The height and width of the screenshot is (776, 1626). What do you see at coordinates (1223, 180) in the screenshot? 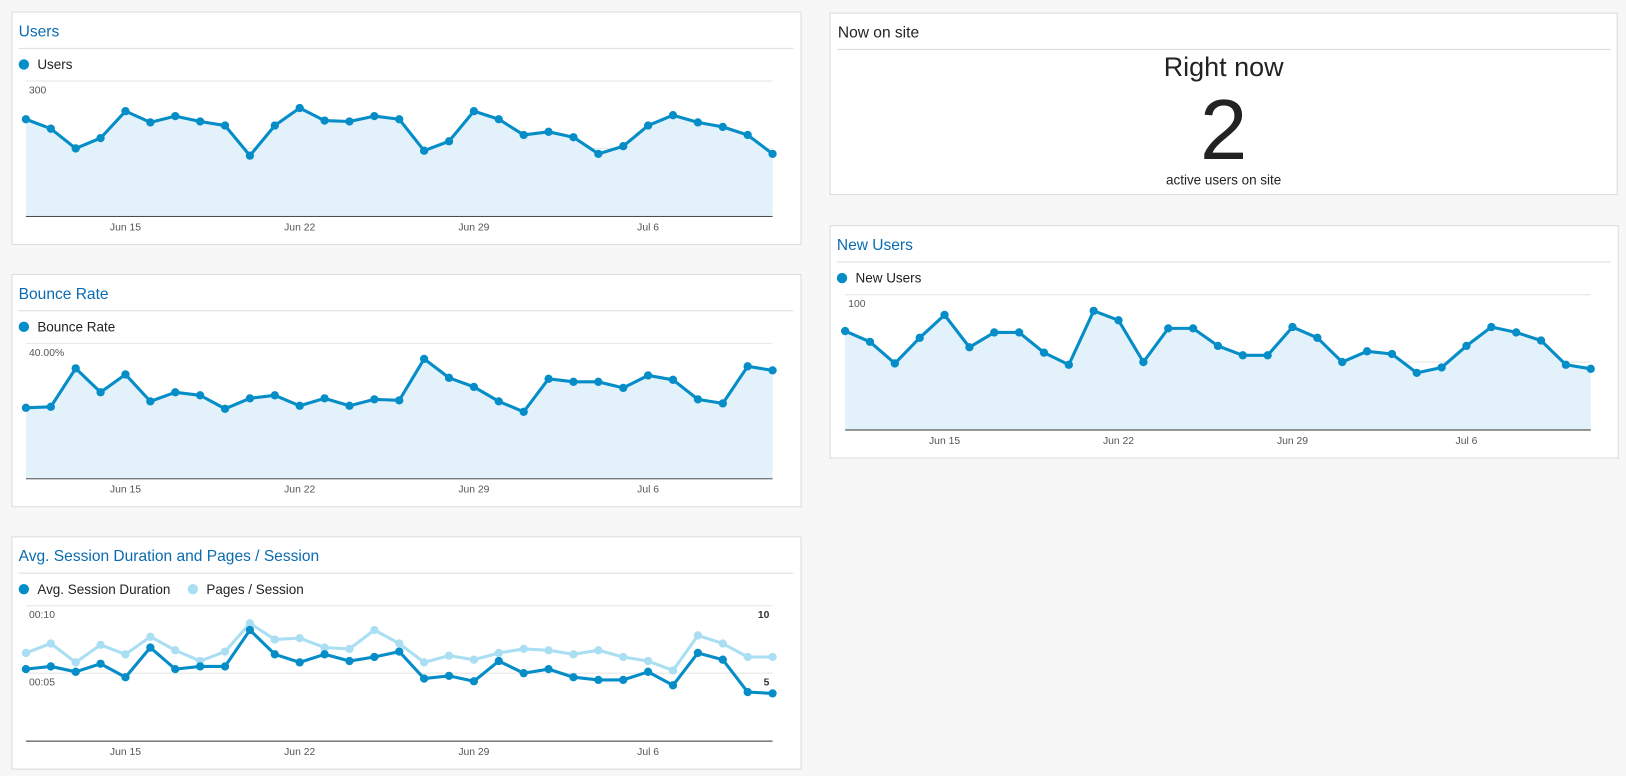
I see `realtime-caption: active users on site` at bounding box center [1223, 180].